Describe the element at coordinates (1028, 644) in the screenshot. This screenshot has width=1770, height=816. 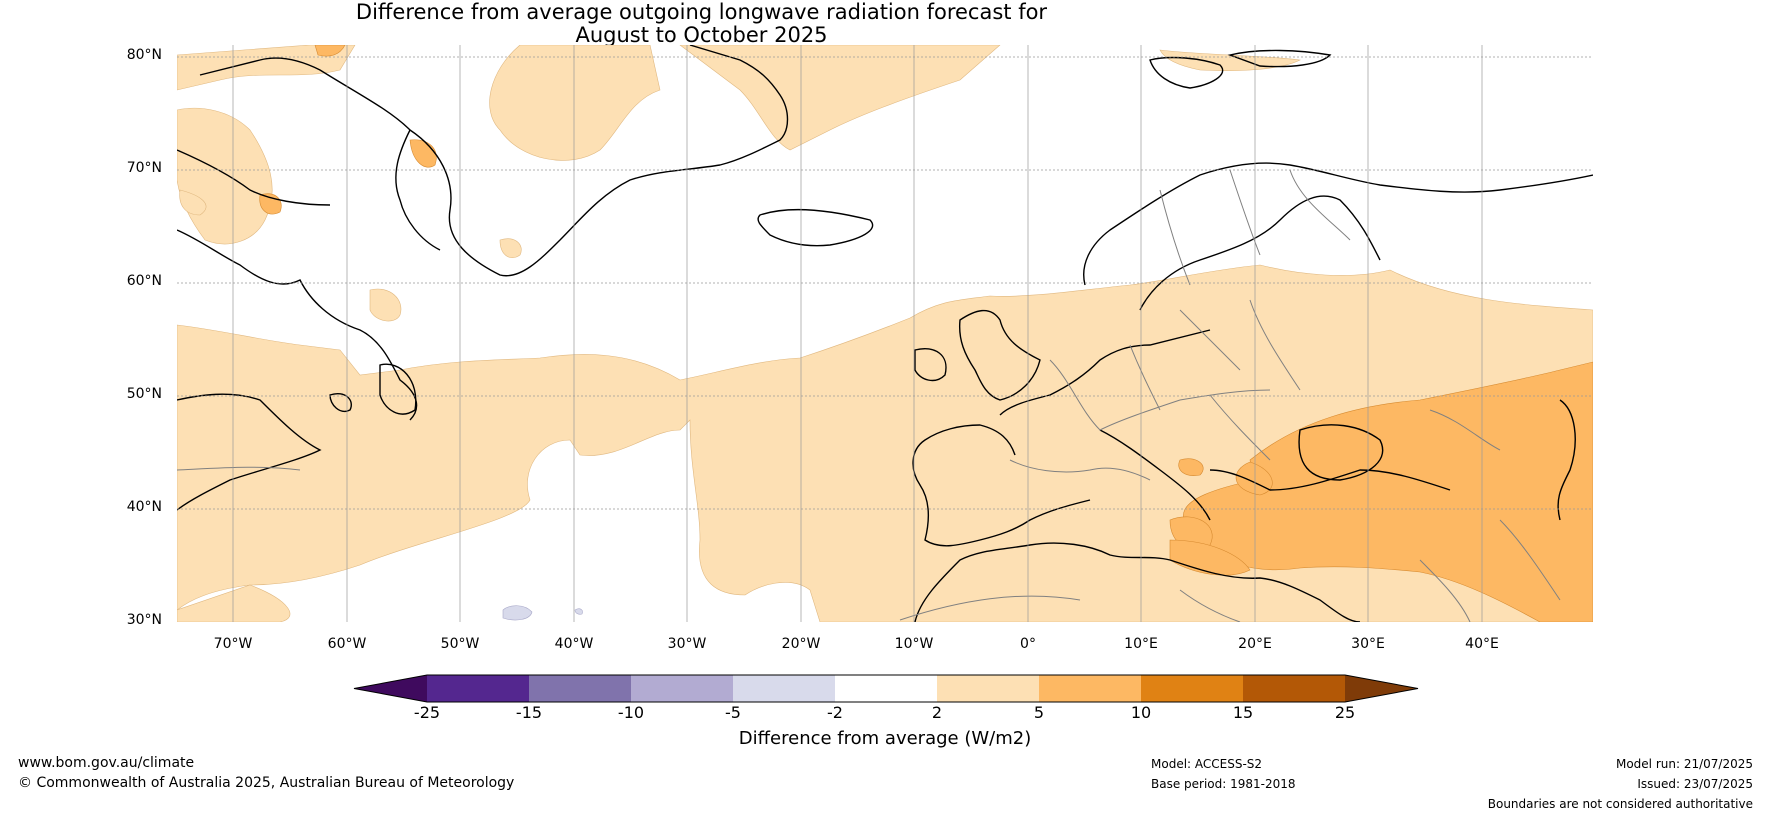
I see `lon-label-0: 0°` at that location.